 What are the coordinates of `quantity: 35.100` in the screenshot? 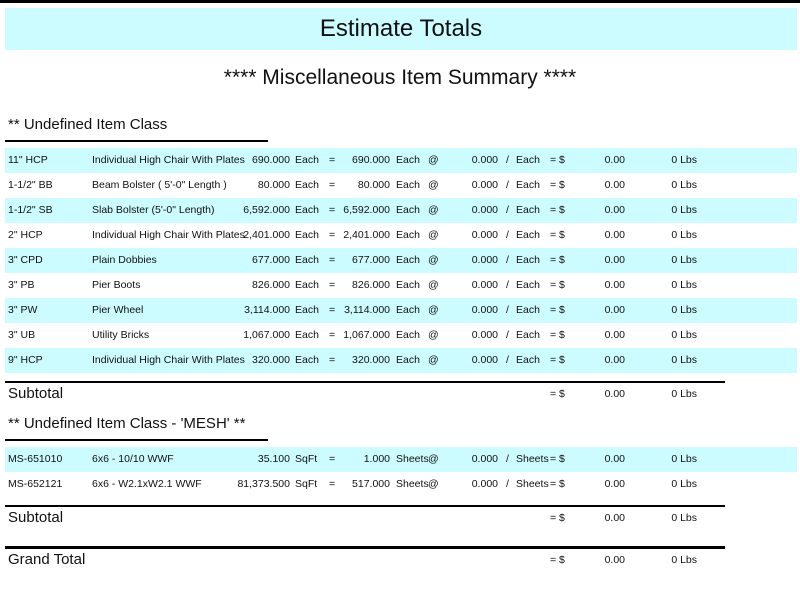 It's located at (273, 459).